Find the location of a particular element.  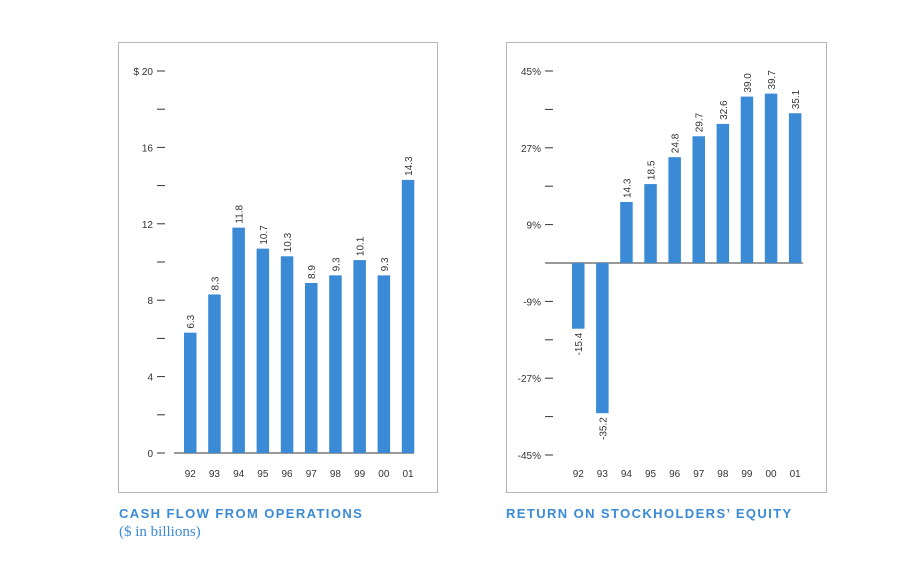

cash-flow-value-label: 8.3 is located at coordinates (215, 283).